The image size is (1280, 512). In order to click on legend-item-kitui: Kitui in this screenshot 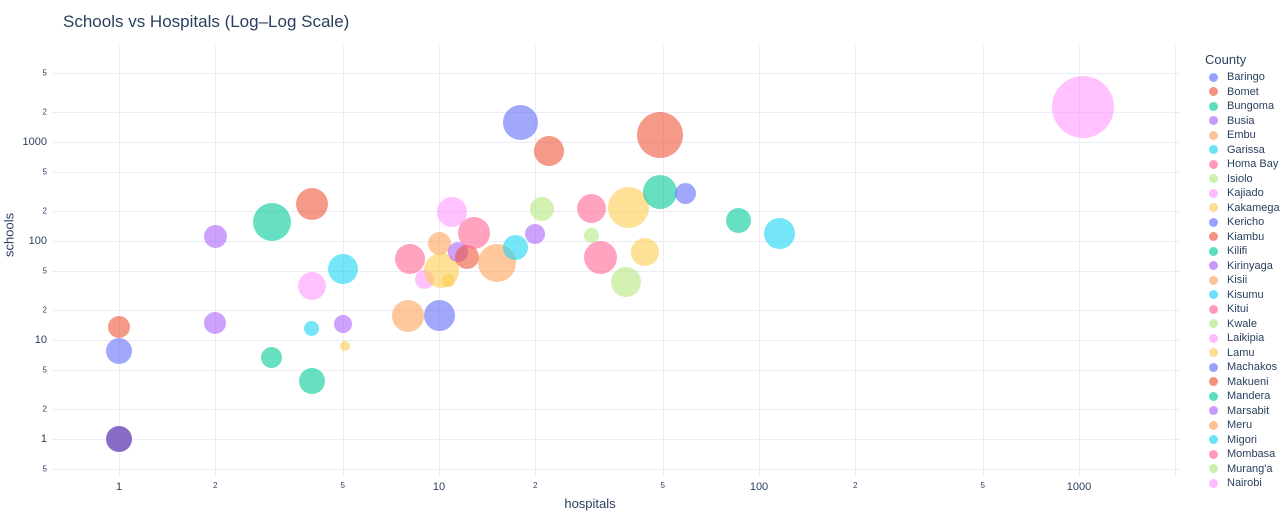, I will do `click(1242, 309)`.